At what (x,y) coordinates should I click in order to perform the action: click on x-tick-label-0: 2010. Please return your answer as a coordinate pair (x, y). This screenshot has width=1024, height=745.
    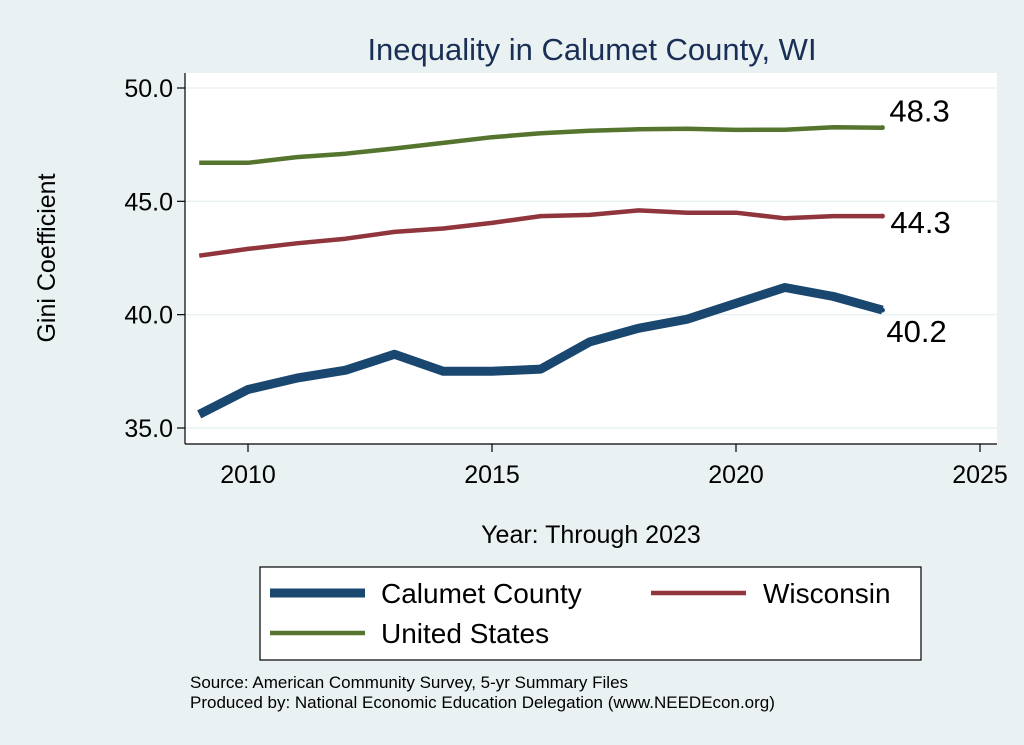
    Looking at the image, I should click on (248, 475).